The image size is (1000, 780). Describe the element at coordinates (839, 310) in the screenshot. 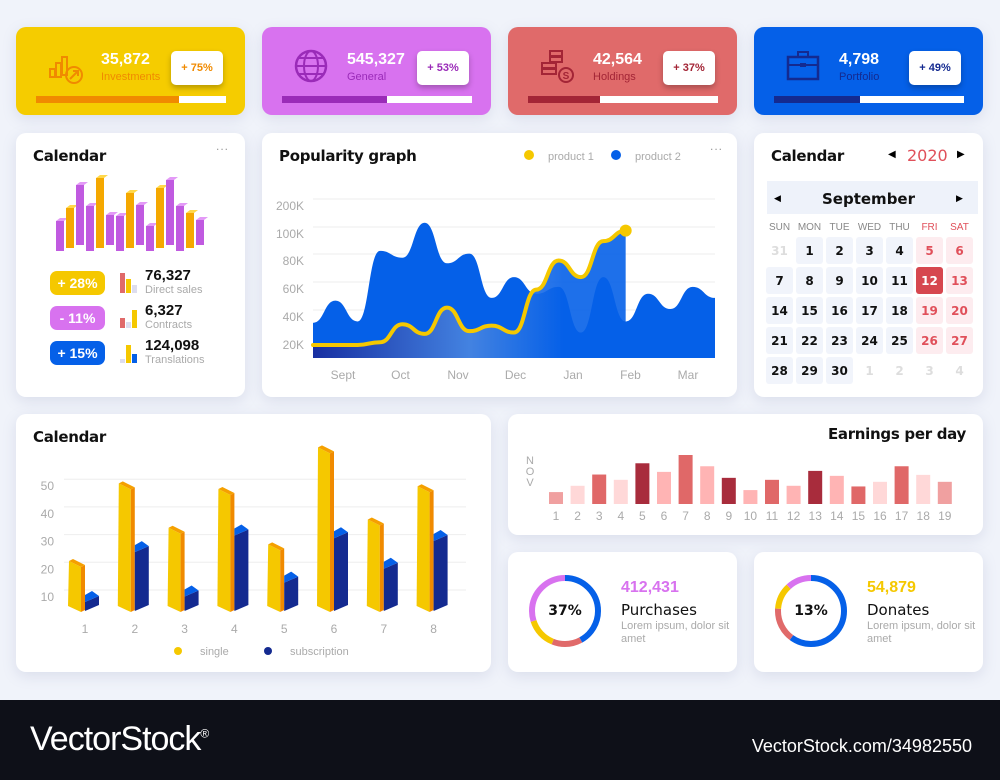

I see `calendar-day: 16` at that location.